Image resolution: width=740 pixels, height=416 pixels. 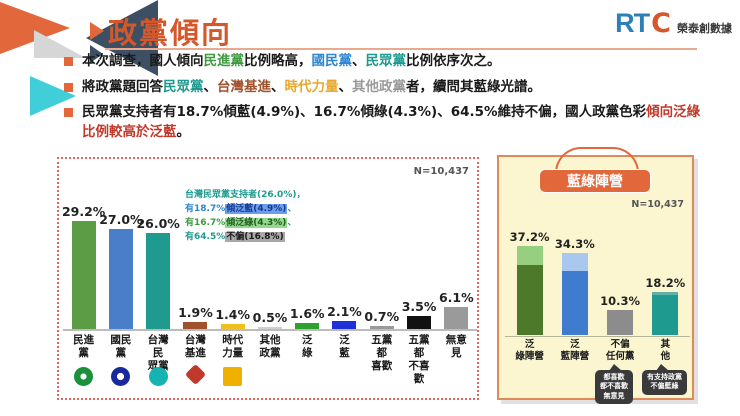 I want to click on kmt-logo, so click(x=121, y=376).